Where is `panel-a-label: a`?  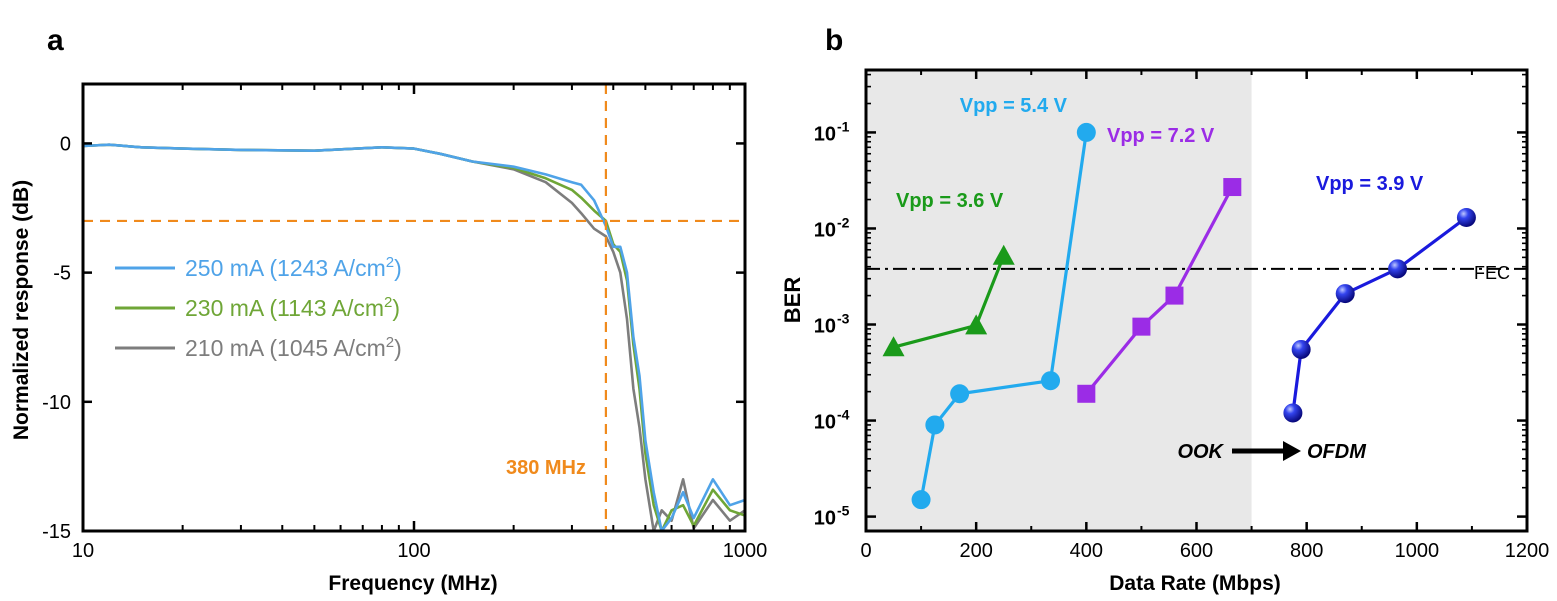
panel-a-label: a is located at coordinates (55, 40).